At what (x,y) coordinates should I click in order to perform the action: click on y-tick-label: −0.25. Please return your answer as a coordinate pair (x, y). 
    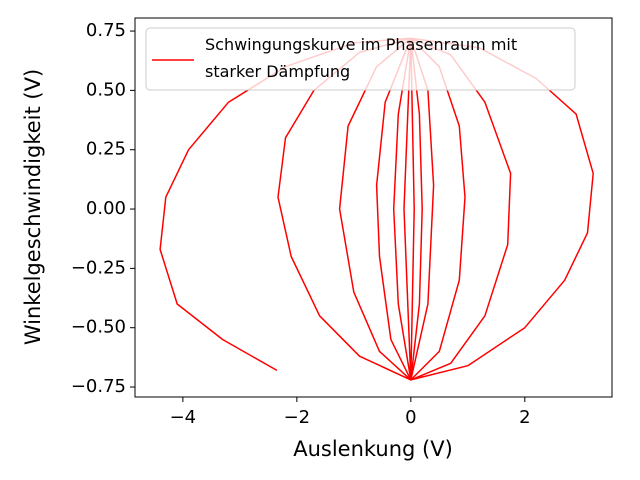
    Looking at the image, I should click on (98, 267).